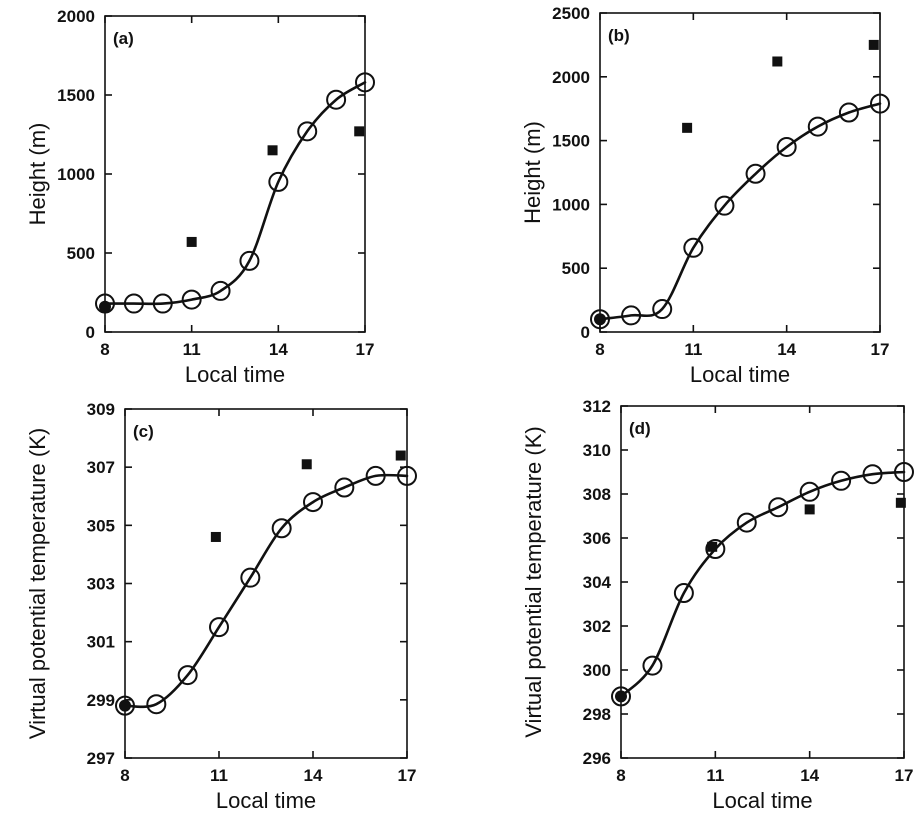 This screenshot has width=919, height=831. I want to click on y-tick-label: 500, so click(81, 253).